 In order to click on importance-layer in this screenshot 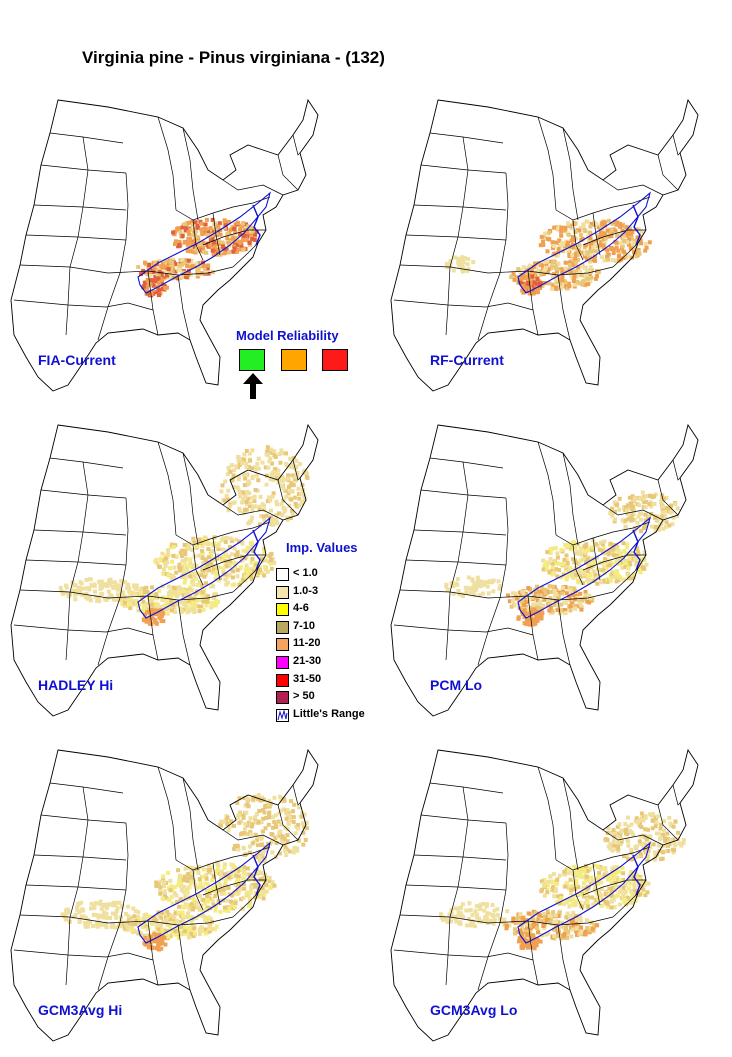, I will do `click(562, 558)`.